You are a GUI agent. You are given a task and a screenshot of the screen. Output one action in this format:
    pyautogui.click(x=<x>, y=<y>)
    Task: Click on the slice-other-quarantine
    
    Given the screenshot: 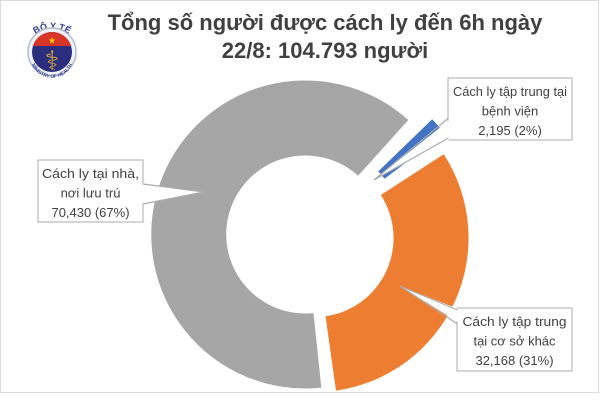 What is the action you would take?
    pyautogui.click(x=397, y=272)
    